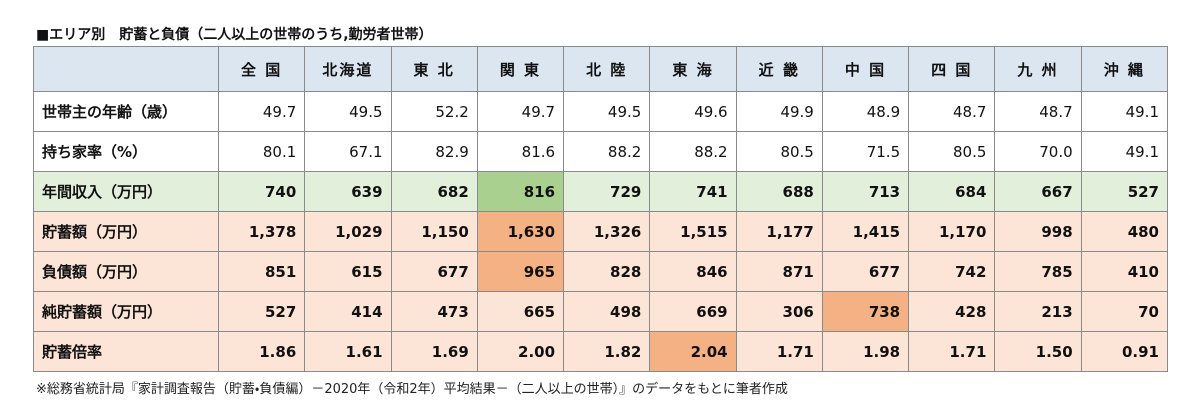  I want to click on column-header: 東 海, so click(693, 69).